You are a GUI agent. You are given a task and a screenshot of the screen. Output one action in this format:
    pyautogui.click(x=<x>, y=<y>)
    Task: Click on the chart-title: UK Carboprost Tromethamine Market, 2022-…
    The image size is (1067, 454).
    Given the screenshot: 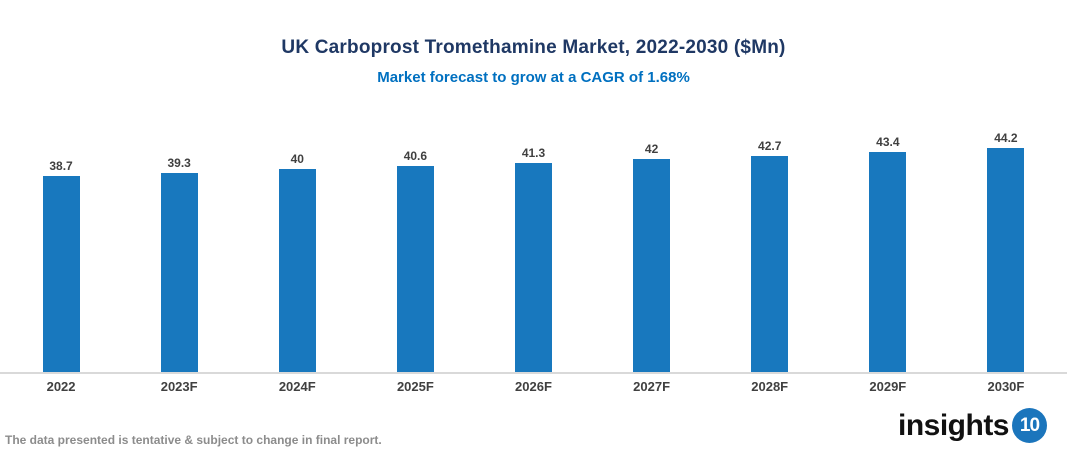 What is the action you would take?
    pyautogui.click(x=533, y=47)
    